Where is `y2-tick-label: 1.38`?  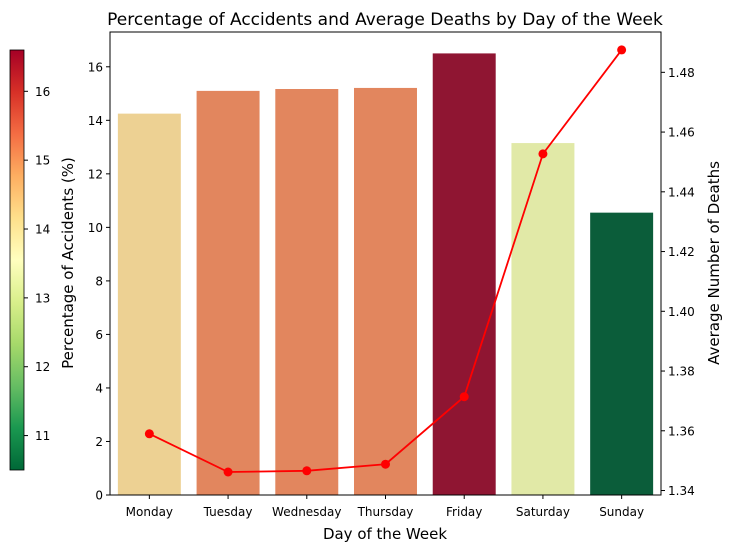 y2-tick-label: 1.38 is located at coordinates (681, 372).